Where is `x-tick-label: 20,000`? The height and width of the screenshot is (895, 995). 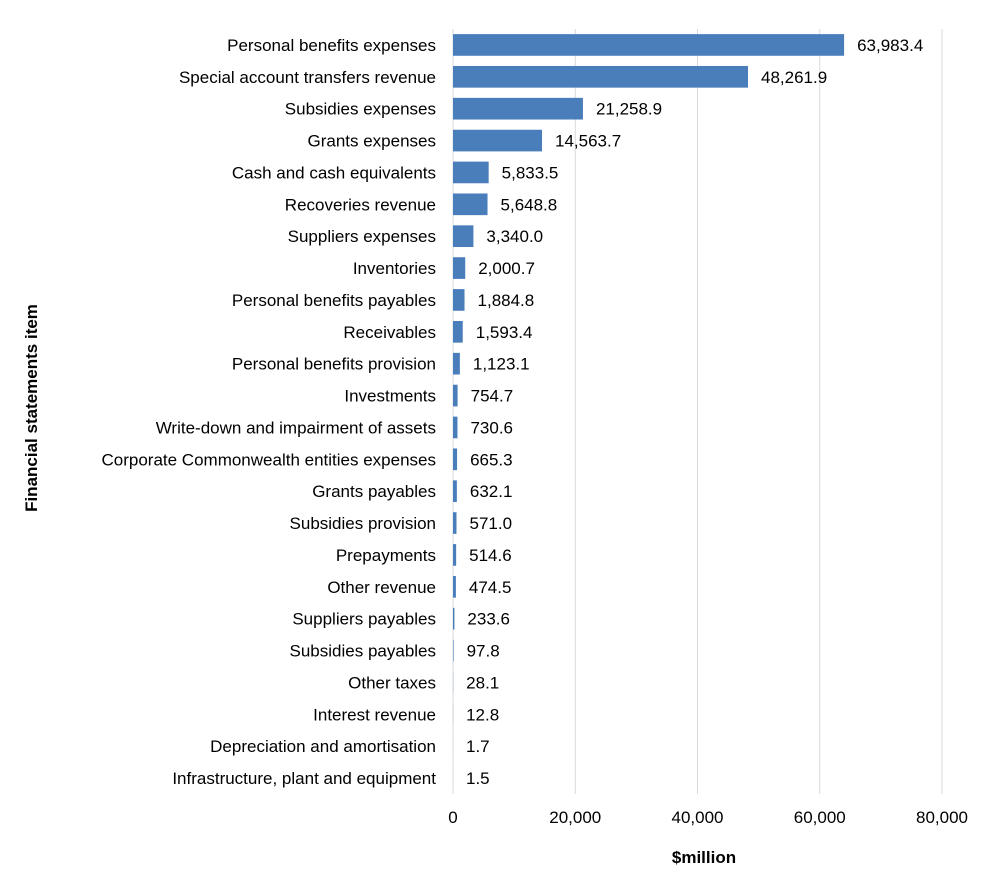 x-tick-label: 20,000 is located at coordinates (575, 817).